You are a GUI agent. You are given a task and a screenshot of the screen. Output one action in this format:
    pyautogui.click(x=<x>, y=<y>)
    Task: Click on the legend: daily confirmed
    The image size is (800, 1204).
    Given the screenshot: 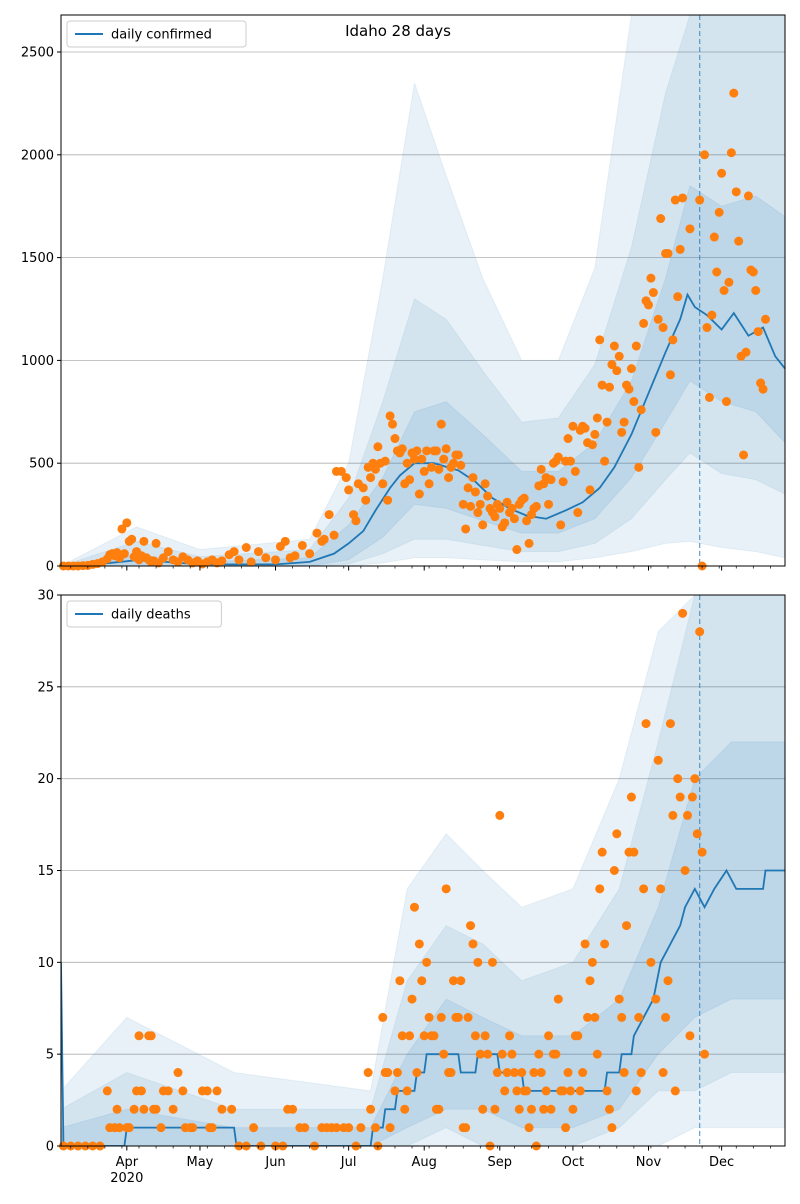 What is the action you would take?
    pyautogui.click(x=156, y=34)
    